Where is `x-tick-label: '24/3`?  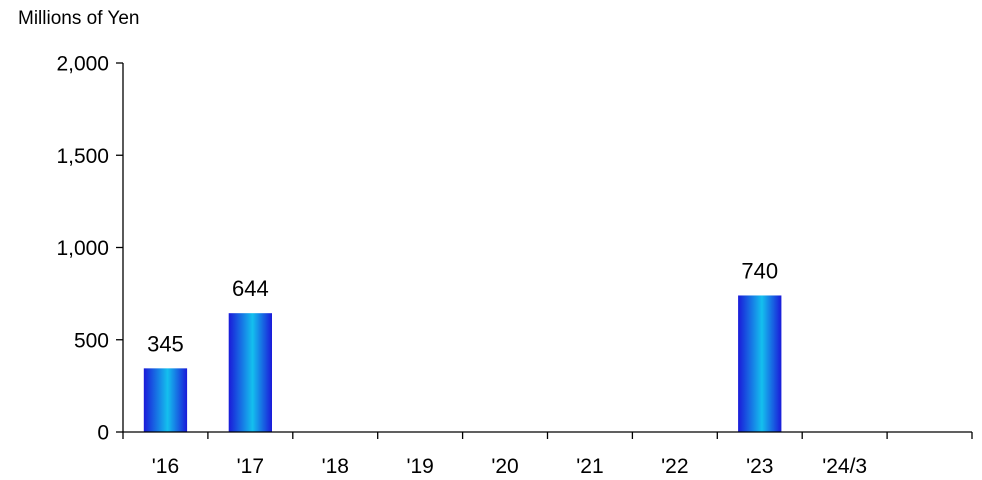
x-tick-label: '24/3 is located at coordinates (844, 466).